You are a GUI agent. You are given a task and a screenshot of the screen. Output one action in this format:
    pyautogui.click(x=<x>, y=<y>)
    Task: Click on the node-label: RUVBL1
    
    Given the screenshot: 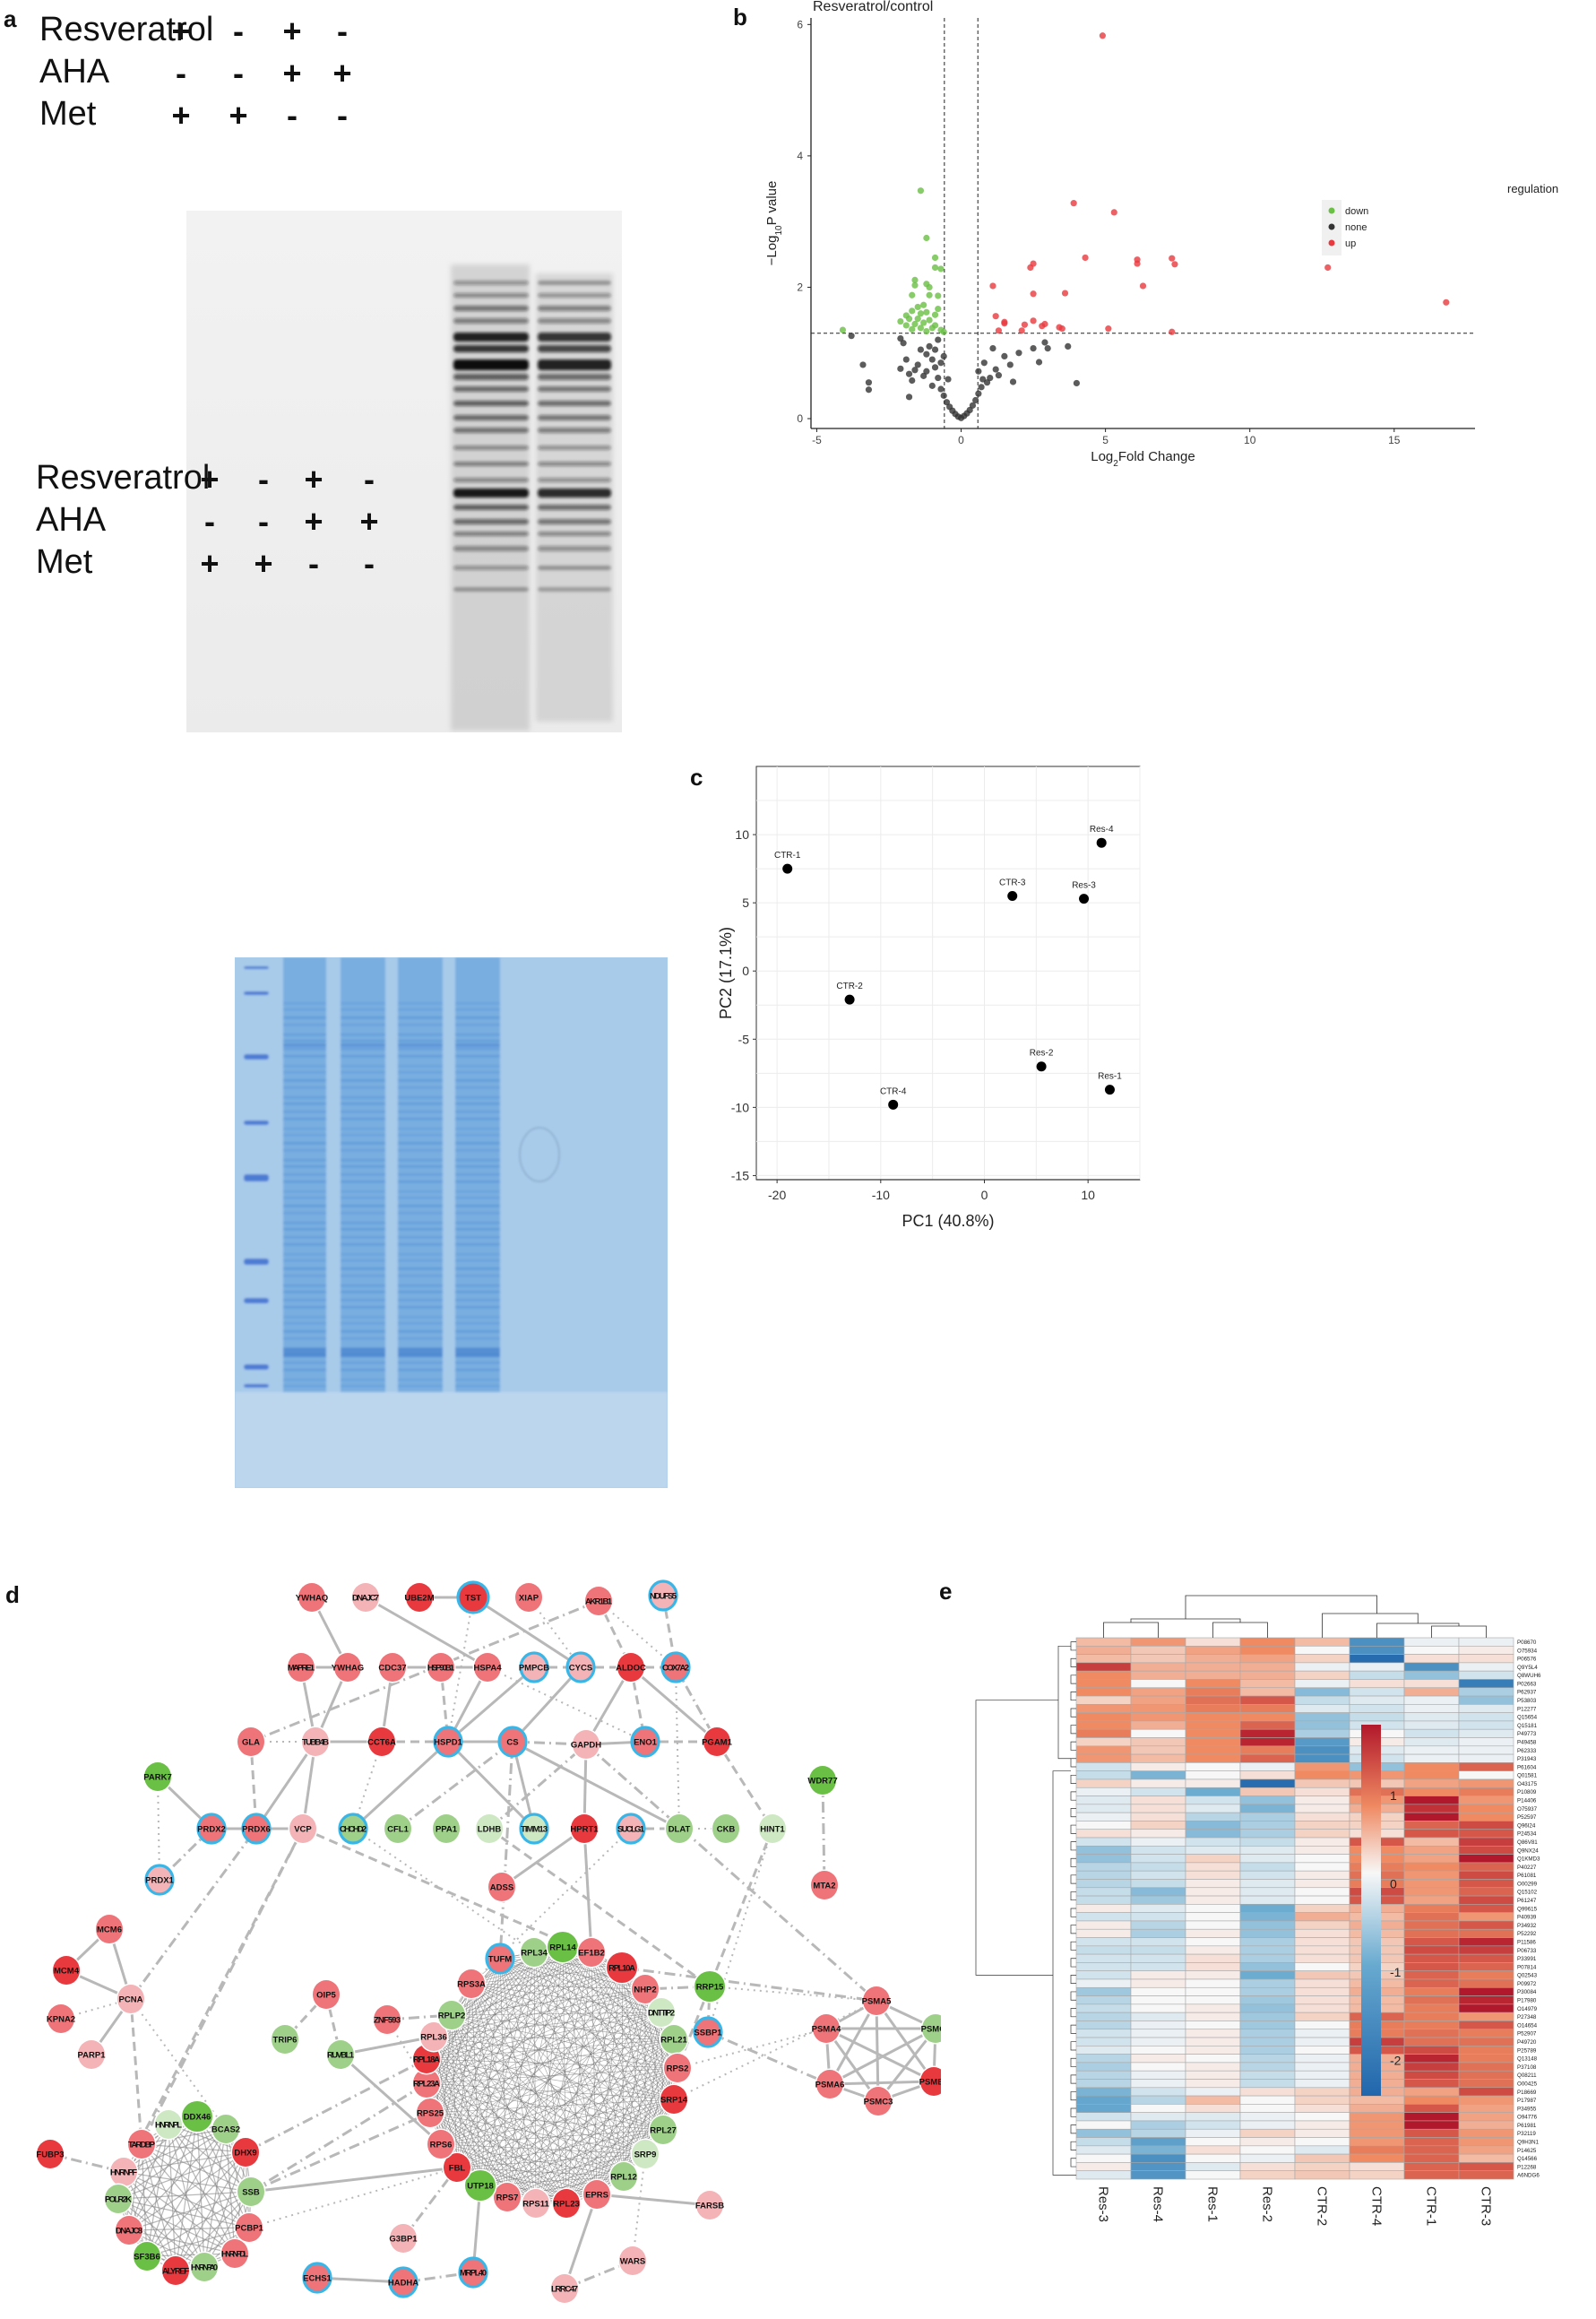 What is the action you would take?
    pyautogui.click(x=341, y=2056)
    